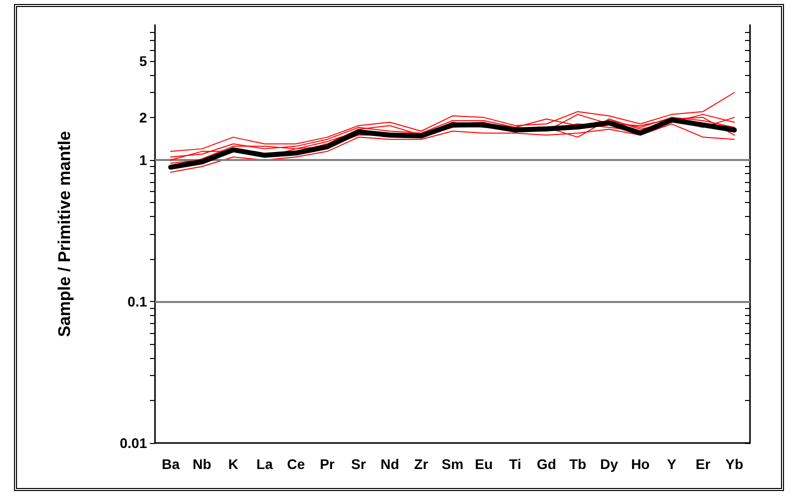  Describe the element at coordinates (546, 464) in the screenshot. I see `x-tick-label: Gd` at that location.